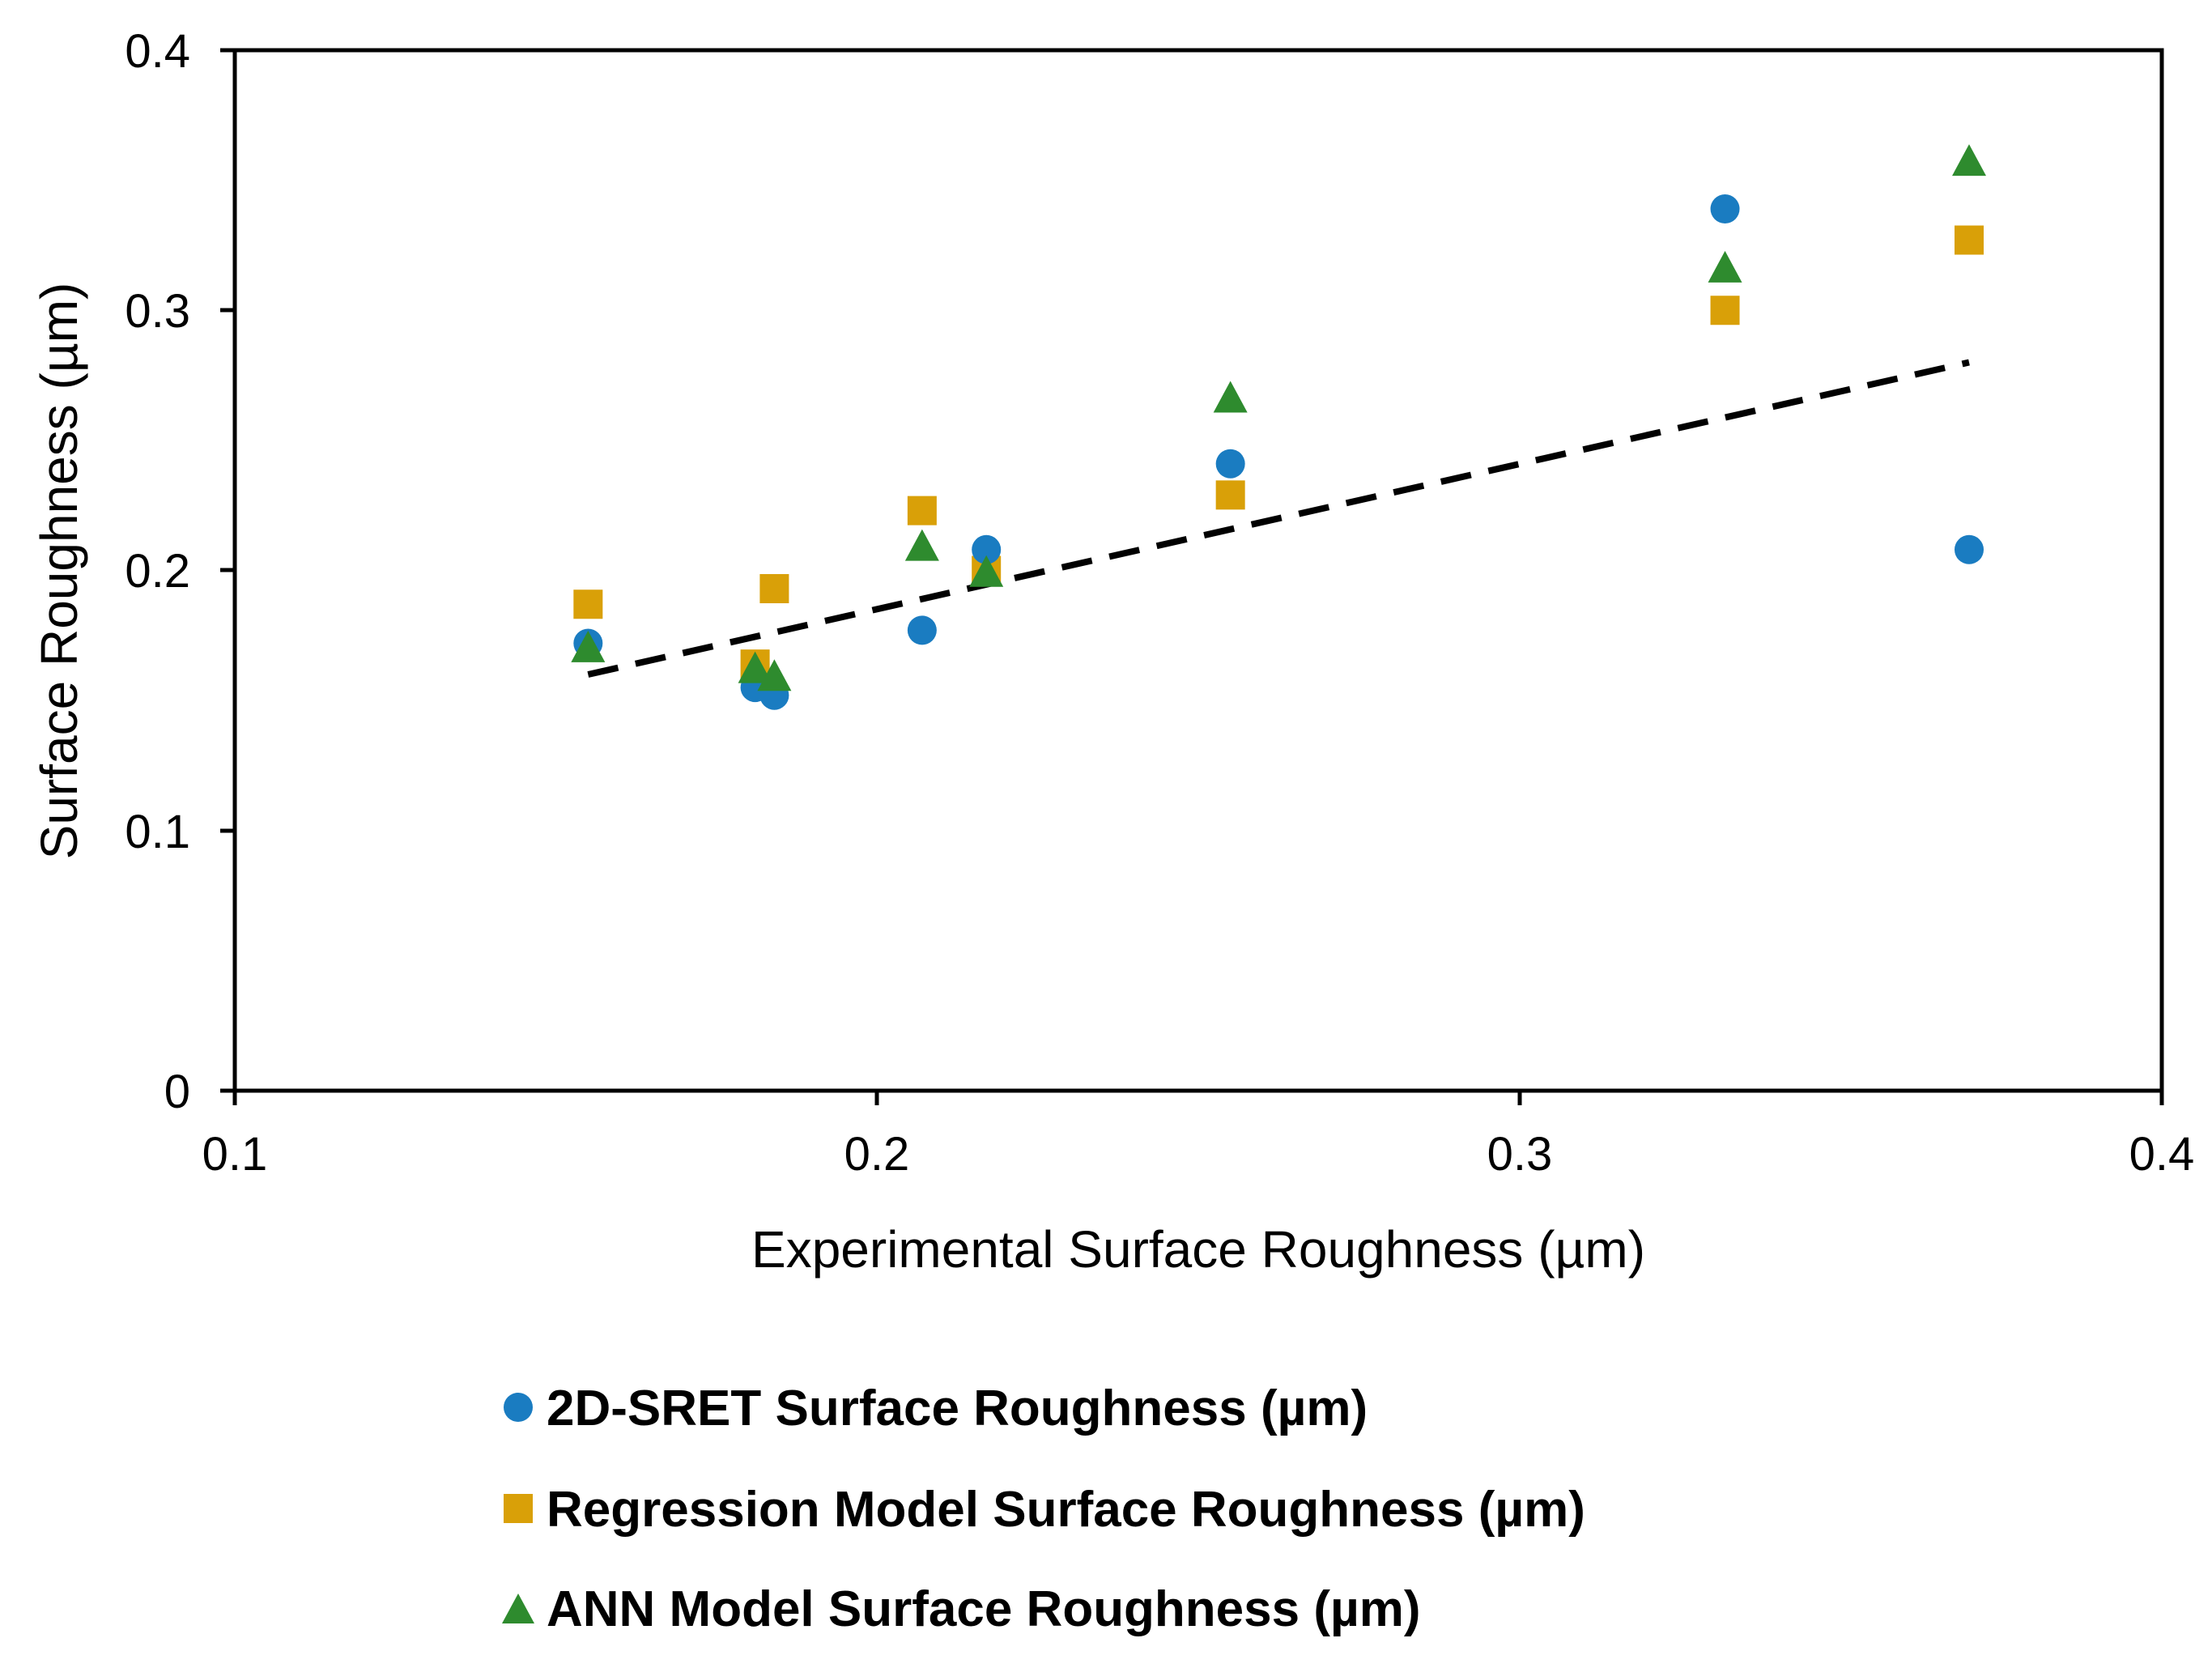  I want to click on legend-item-regression: Regression Model Surface Roughness (µm), so click(1045, 1510).